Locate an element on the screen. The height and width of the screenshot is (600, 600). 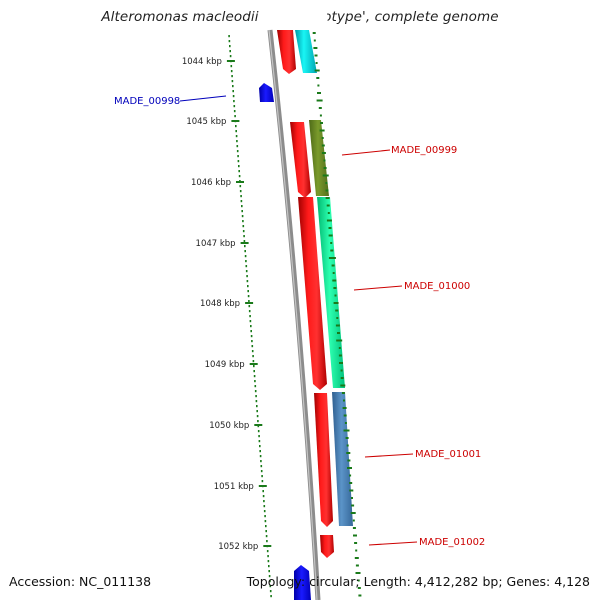
gene-label-made-01000: MADE_01000 is located at coordinates (437, 286).